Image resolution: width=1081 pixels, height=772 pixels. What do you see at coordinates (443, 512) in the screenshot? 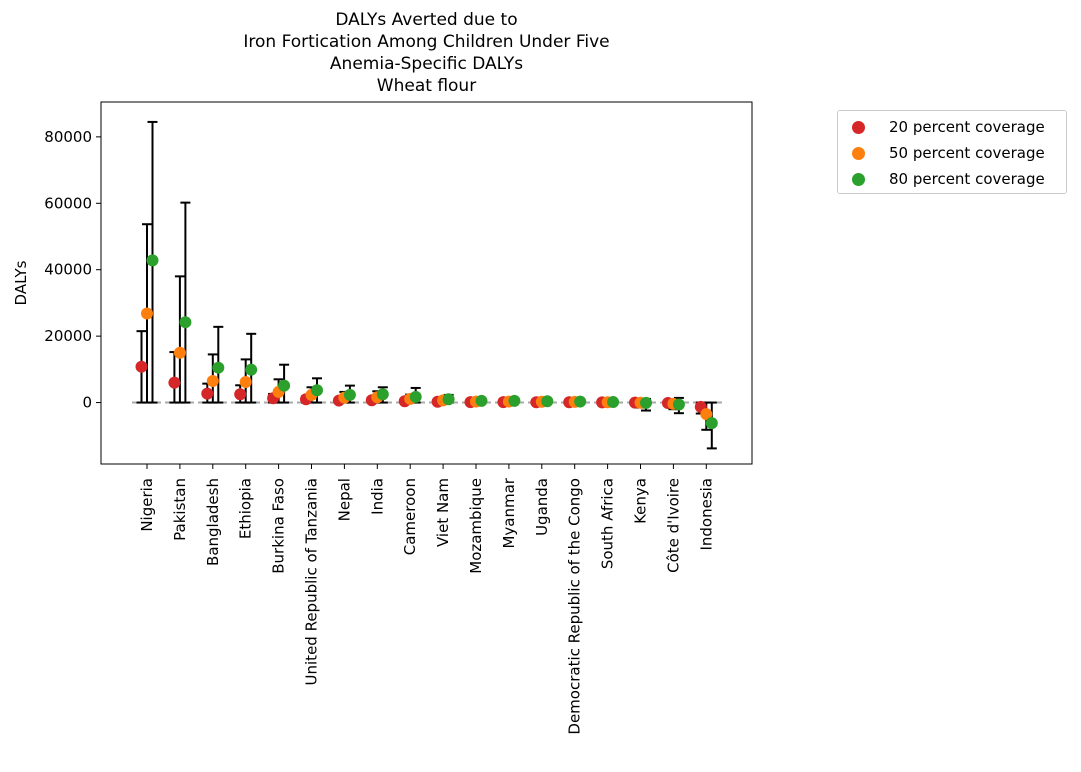
I see `x-tick-label-9: Viet Nam` at bounding box center [443, 512].